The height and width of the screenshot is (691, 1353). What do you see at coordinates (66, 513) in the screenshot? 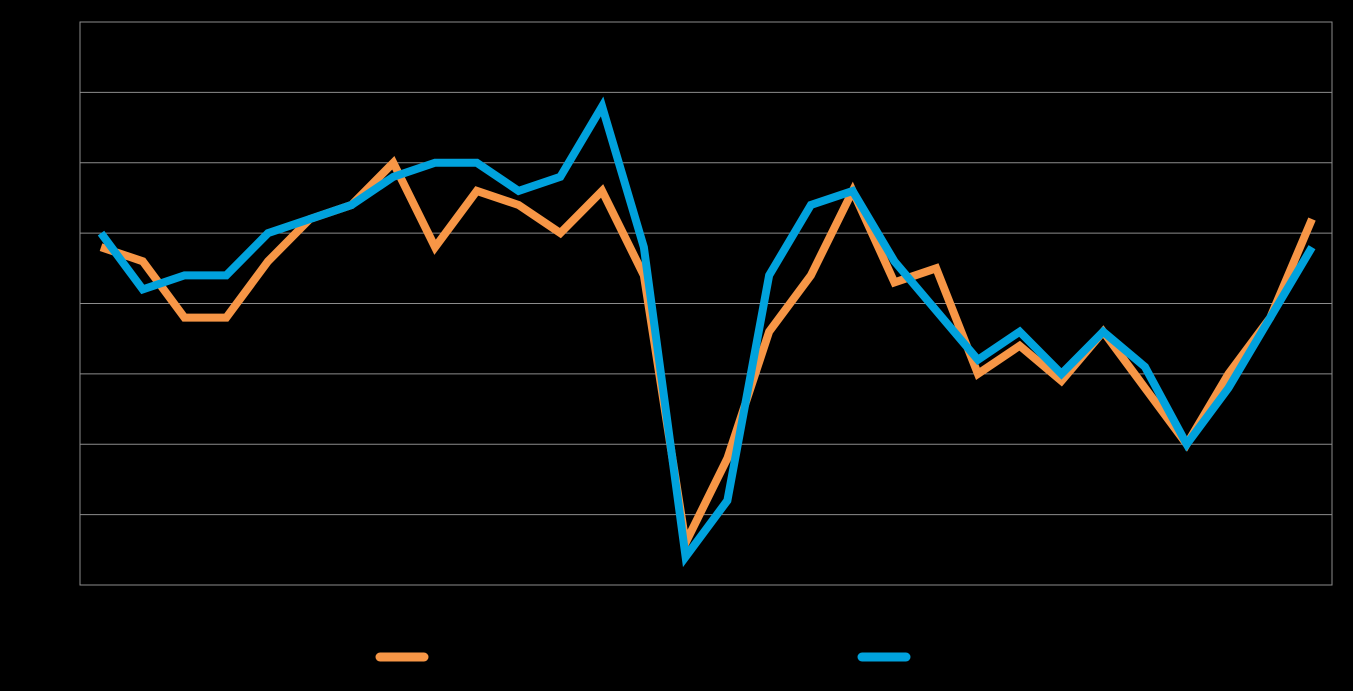
I see `y-tick-label: 1` at bounding box center [66, 513].